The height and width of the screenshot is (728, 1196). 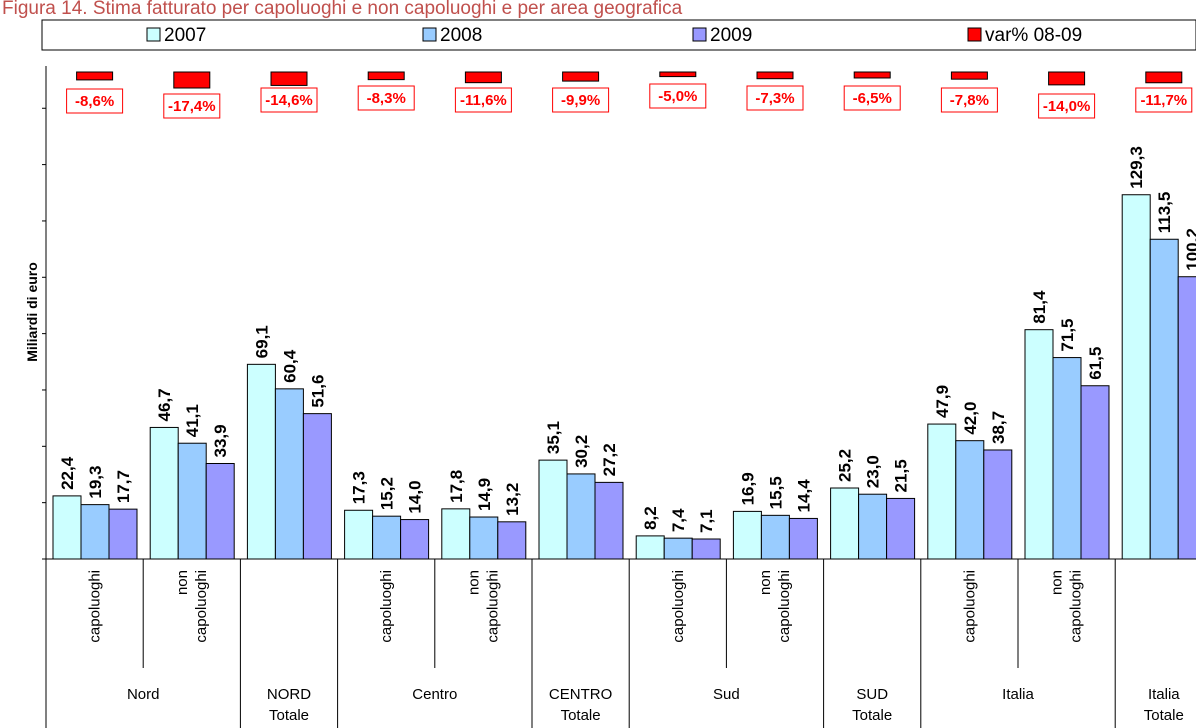 I want to click on legend: 2007 2008 2009 var% 08-09, so click(x=618, y=35).